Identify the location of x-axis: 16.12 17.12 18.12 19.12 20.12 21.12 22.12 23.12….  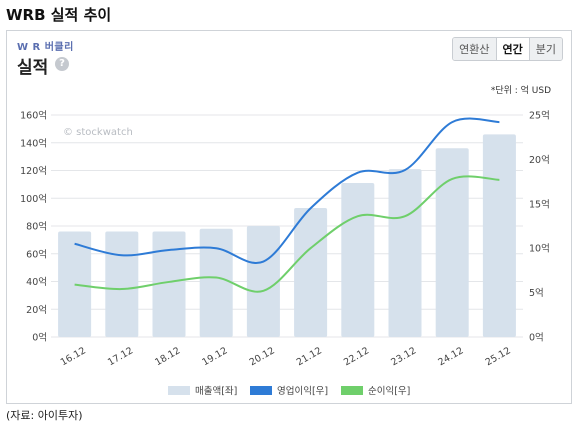
(286, 356).